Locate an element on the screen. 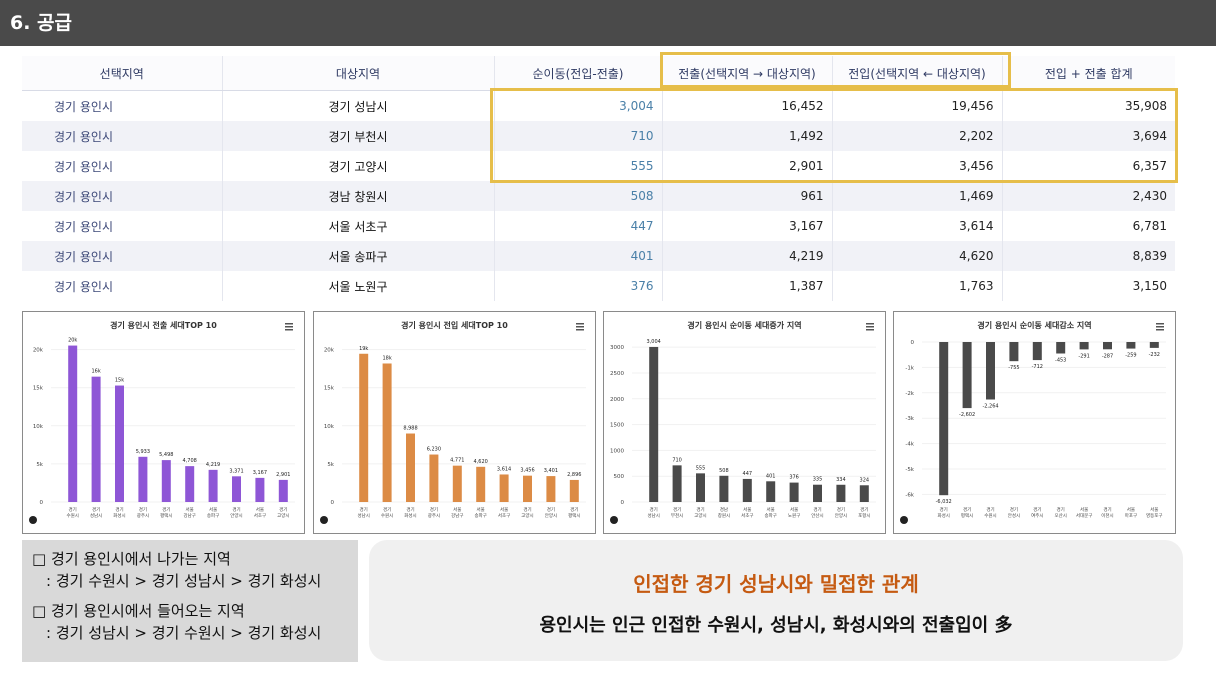 Image resolution: width=1216 pixels, height=684 pixels. x-tick-label: 경기 성남시 is located at coordinates (363, 512).